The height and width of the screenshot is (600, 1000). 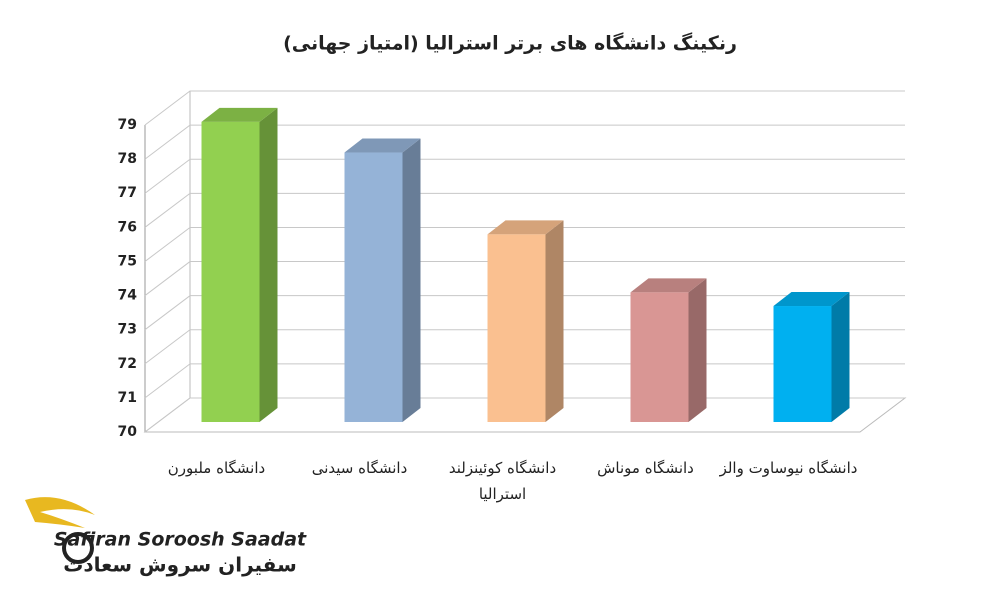 I want to click on x-tick-label: دانشگاه سیدنی, so click(x=359, y=468).